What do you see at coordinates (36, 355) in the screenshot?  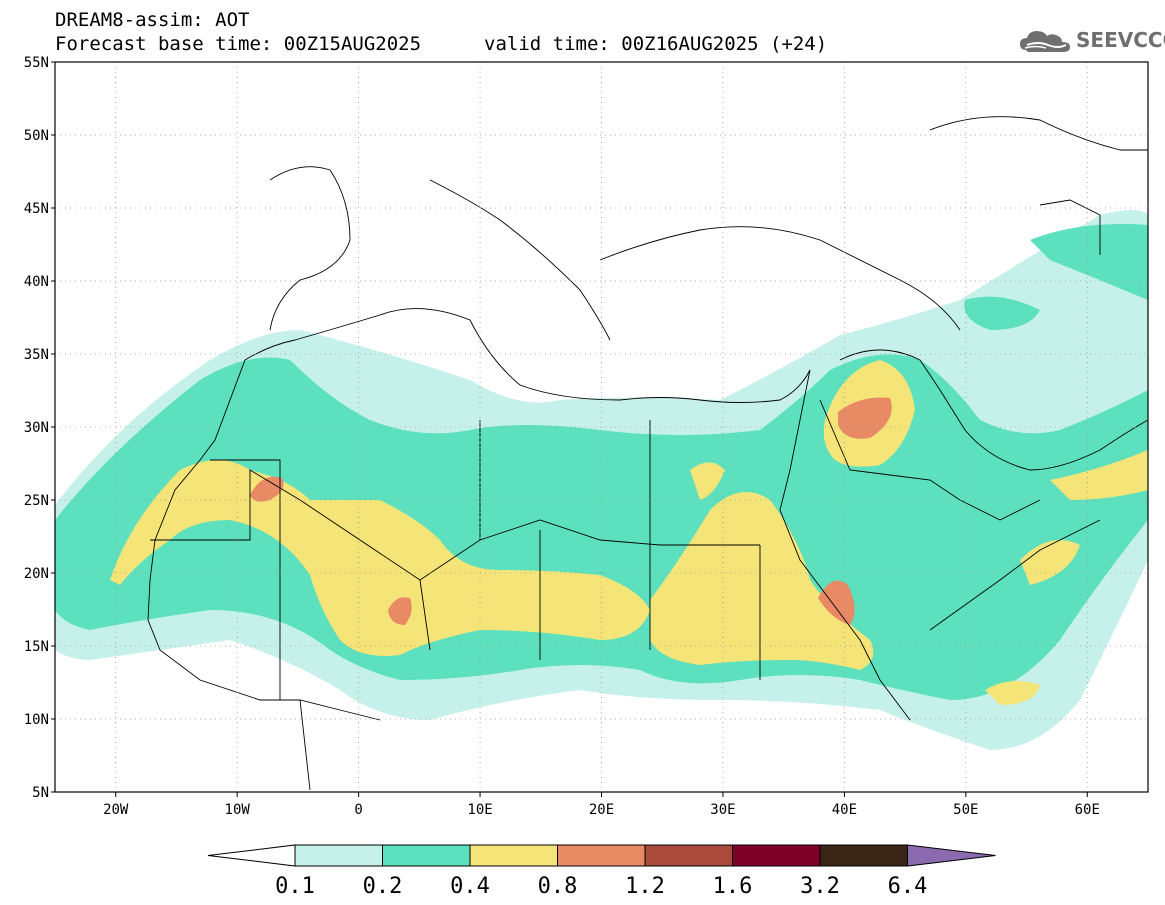 I see `lat-label: 35N` at bounding box center [36, 355].